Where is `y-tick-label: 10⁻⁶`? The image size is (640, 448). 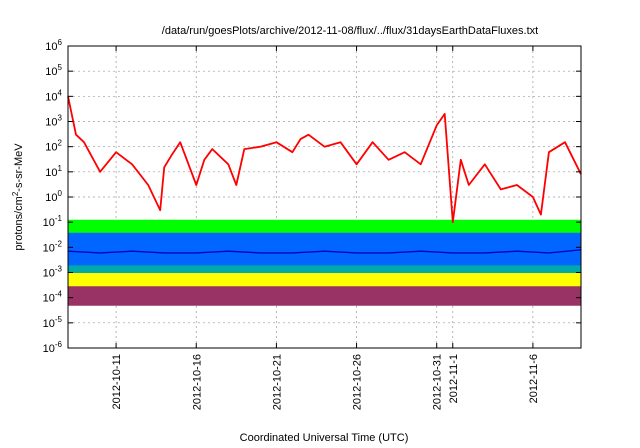 y-tick-label: 10⁻⁶ is located at coordinates (53, 347).